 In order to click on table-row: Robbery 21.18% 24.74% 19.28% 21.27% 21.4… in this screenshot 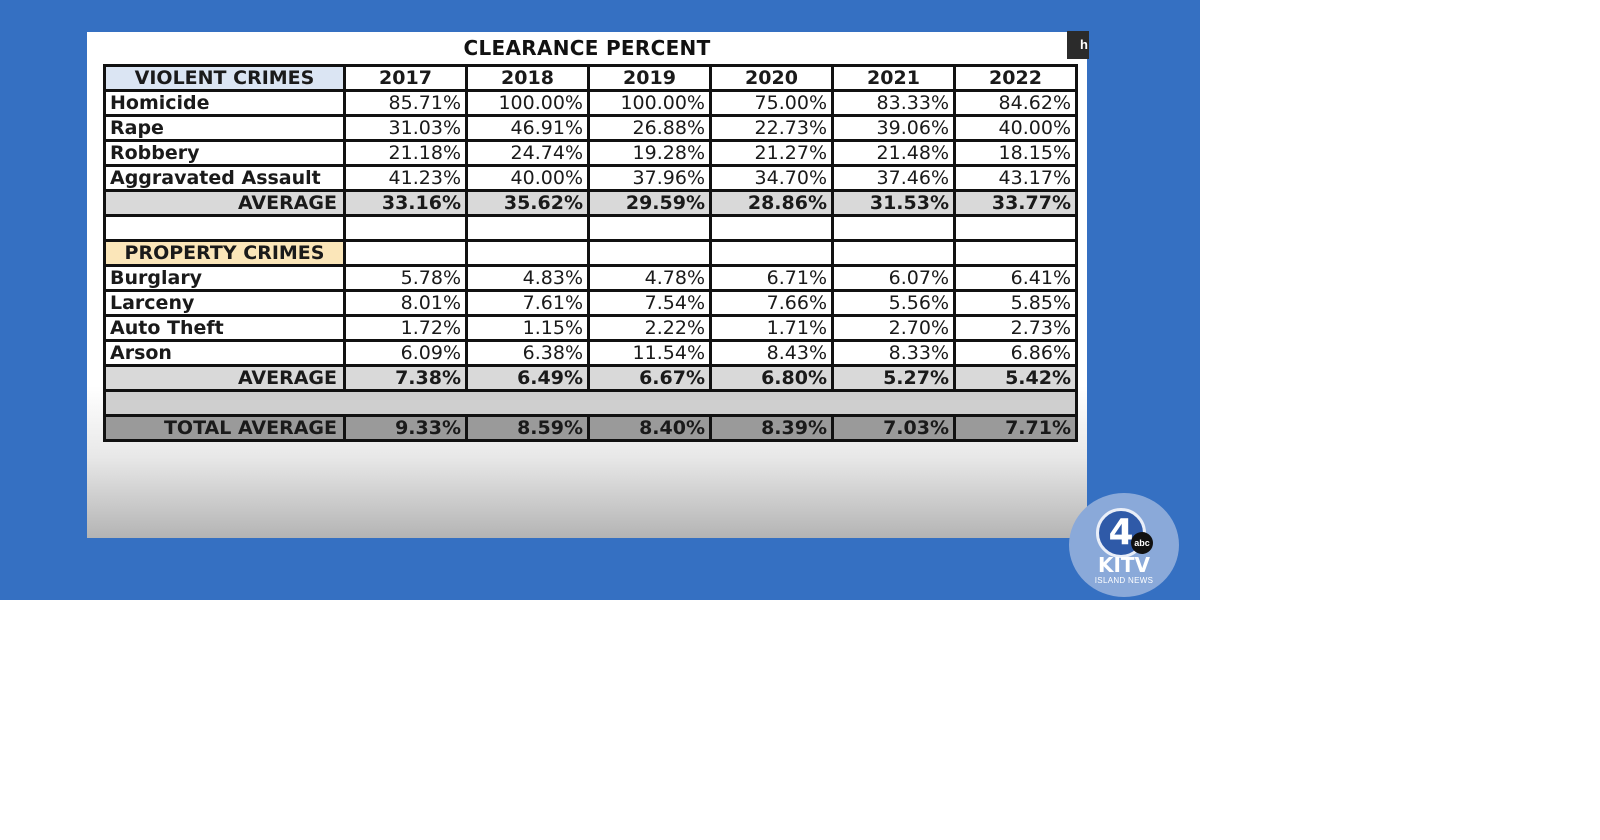, I will do `click(590, 153)`.